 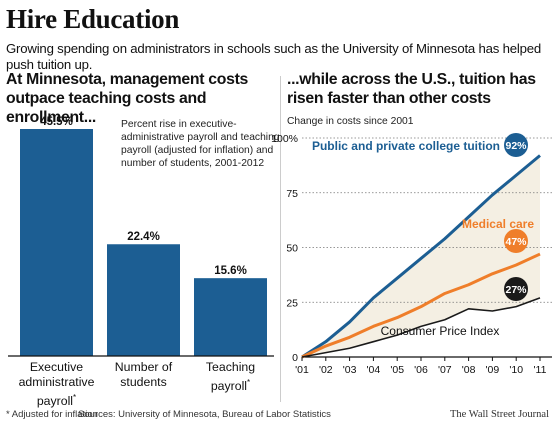 What do you see at coordinates (230, 271) in the screenshot?
I see `bar-value-label-2: 15.6%` at bounding box center [230, 271].